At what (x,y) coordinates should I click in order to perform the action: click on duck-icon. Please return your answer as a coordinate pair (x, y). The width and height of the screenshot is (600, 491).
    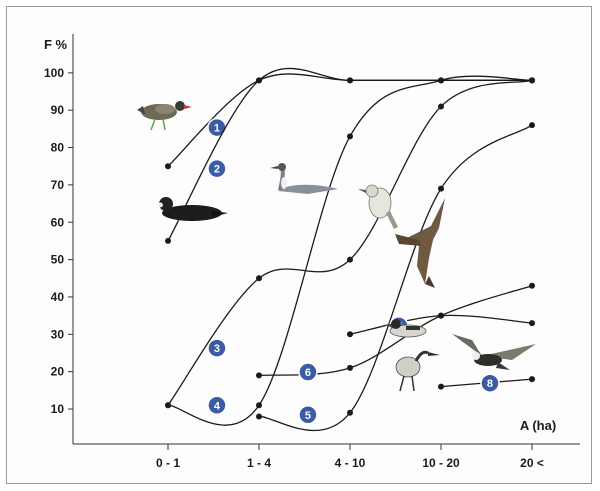
    Looking at the image, I should click on (405, 328).